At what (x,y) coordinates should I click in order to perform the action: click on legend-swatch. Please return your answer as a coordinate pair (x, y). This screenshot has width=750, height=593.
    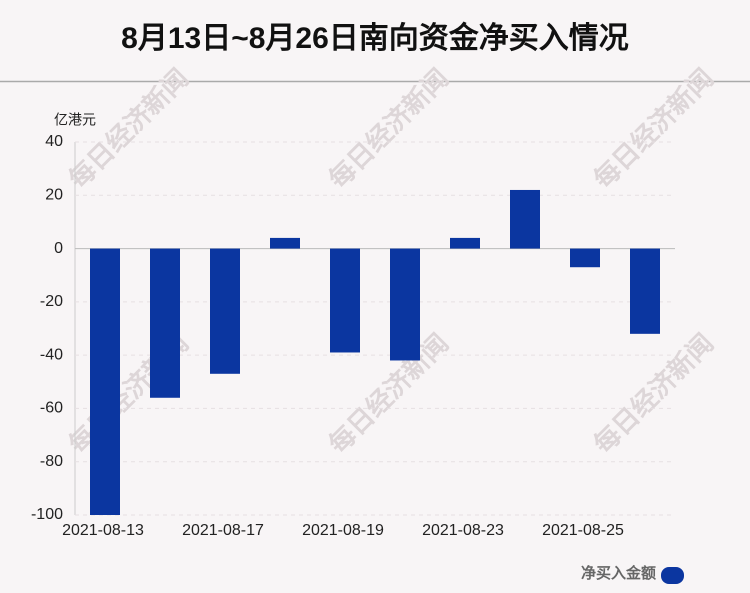
    Looking at the image, I should click on (672, 575).